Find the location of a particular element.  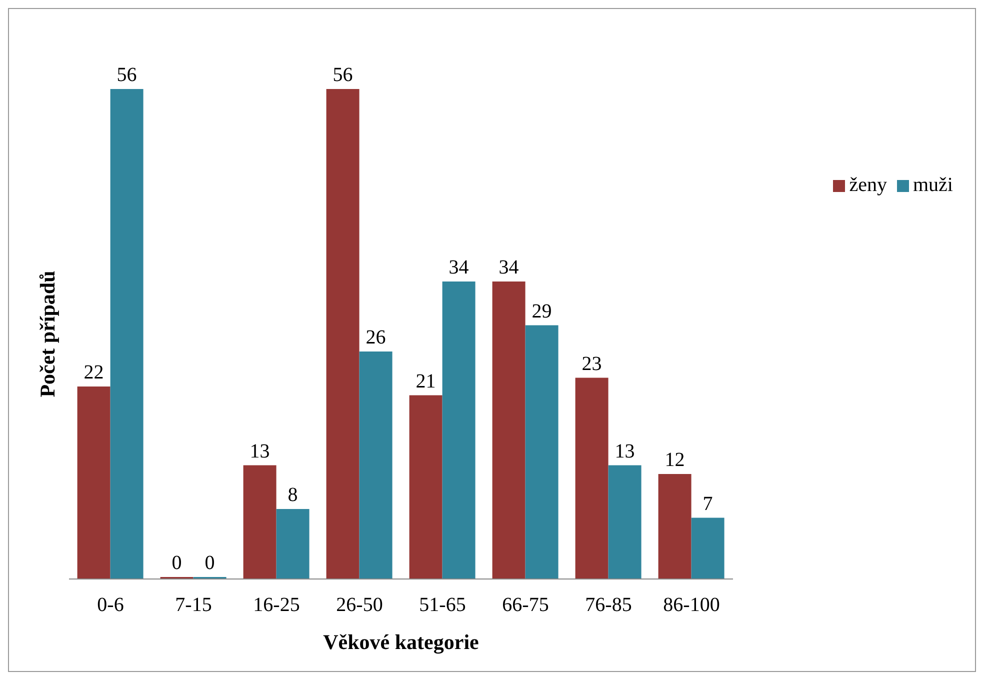

legend-label: muži is located at coordinates (933, 185).